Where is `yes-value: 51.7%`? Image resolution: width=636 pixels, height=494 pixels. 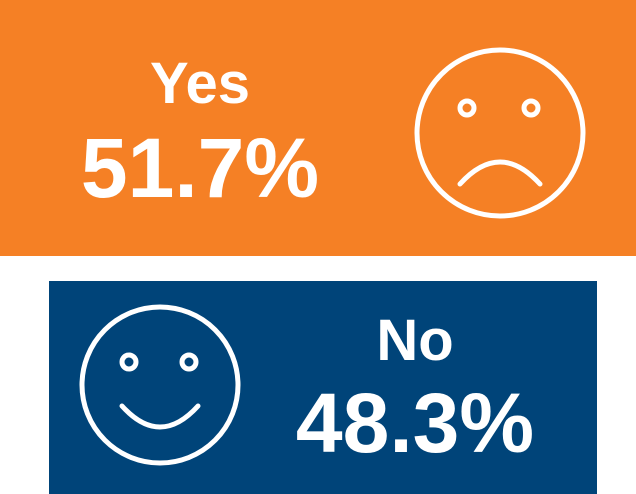
yes-value: 51.7% is located at coordinates (200, 168).